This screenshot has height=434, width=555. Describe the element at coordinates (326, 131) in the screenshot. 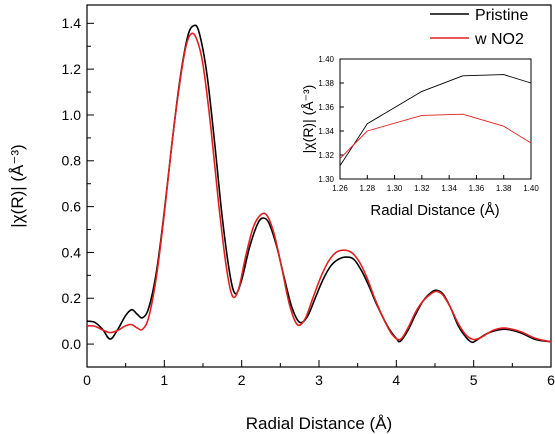

I see `inset-y-tick-label: 1.34` at that location.